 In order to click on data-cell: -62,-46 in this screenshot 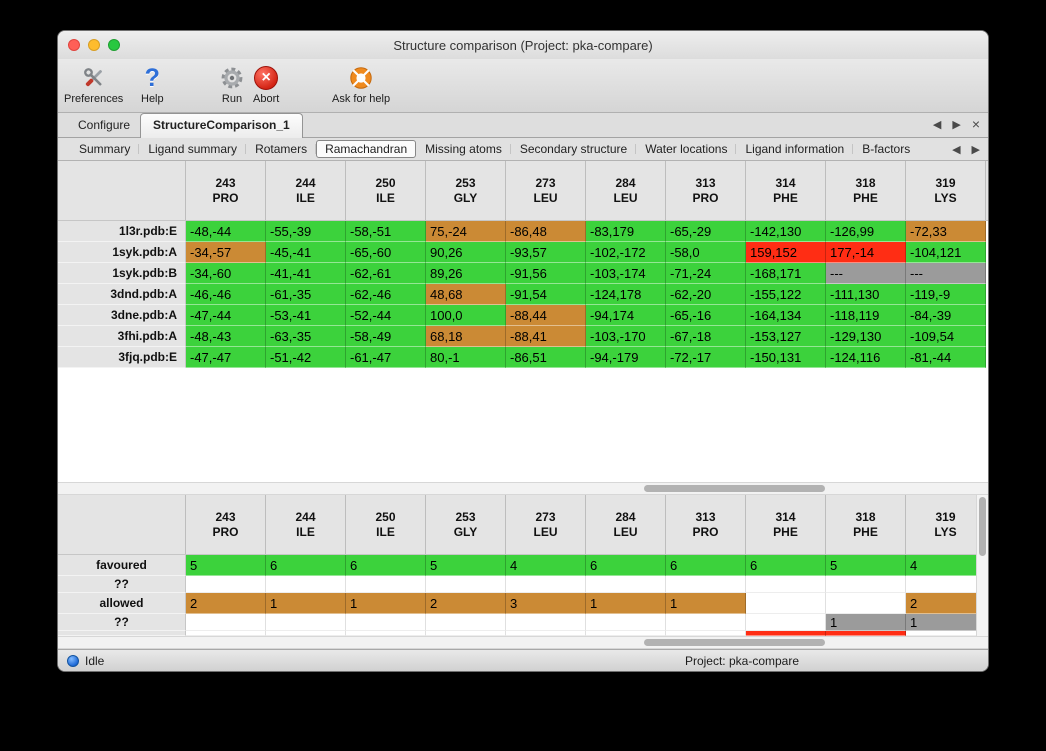, I will do `click(386, 294)`.